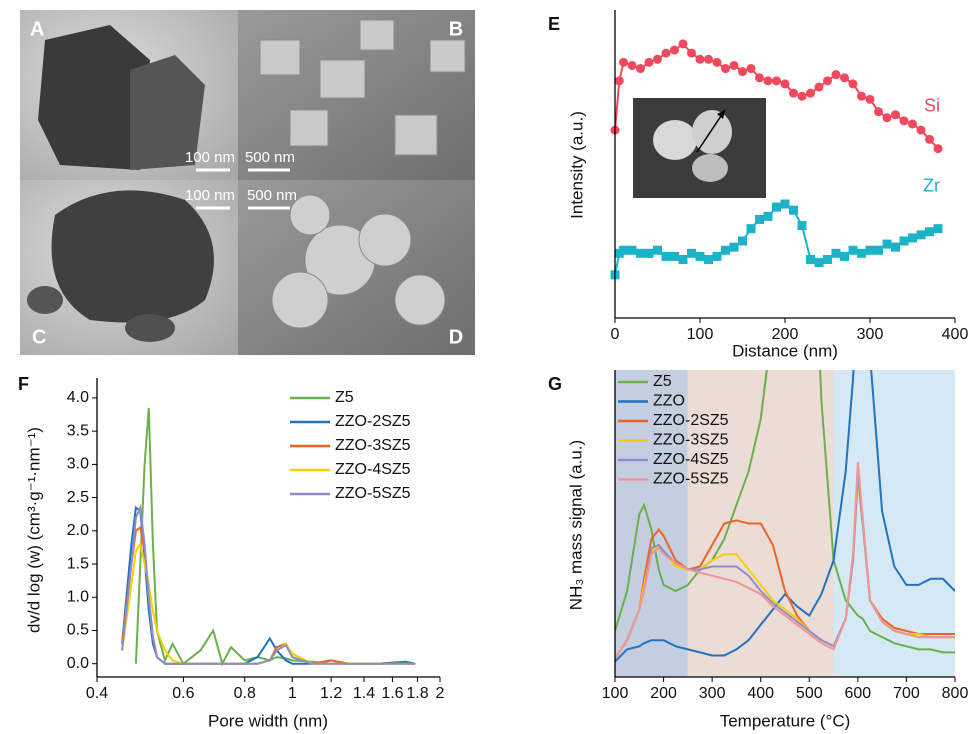  Describe the element at coordinates (615, 334) in the screenshot. I see `x-tick-label: 0` at that location.